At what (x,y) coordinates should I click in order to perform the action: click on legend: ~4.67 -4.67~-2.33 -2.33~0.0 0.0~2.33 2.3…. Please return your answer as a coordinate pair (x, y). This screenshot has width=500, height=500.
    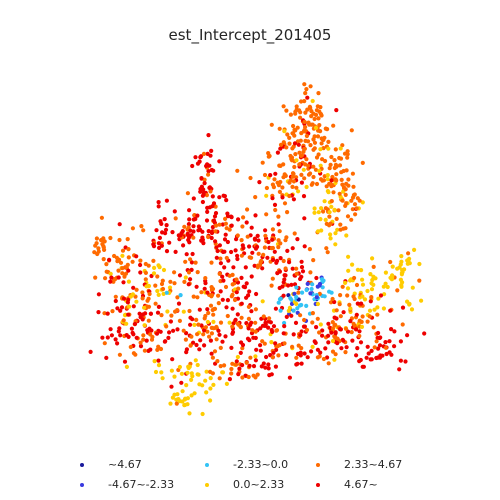
    Looking at the image, I should click on (245, 476).